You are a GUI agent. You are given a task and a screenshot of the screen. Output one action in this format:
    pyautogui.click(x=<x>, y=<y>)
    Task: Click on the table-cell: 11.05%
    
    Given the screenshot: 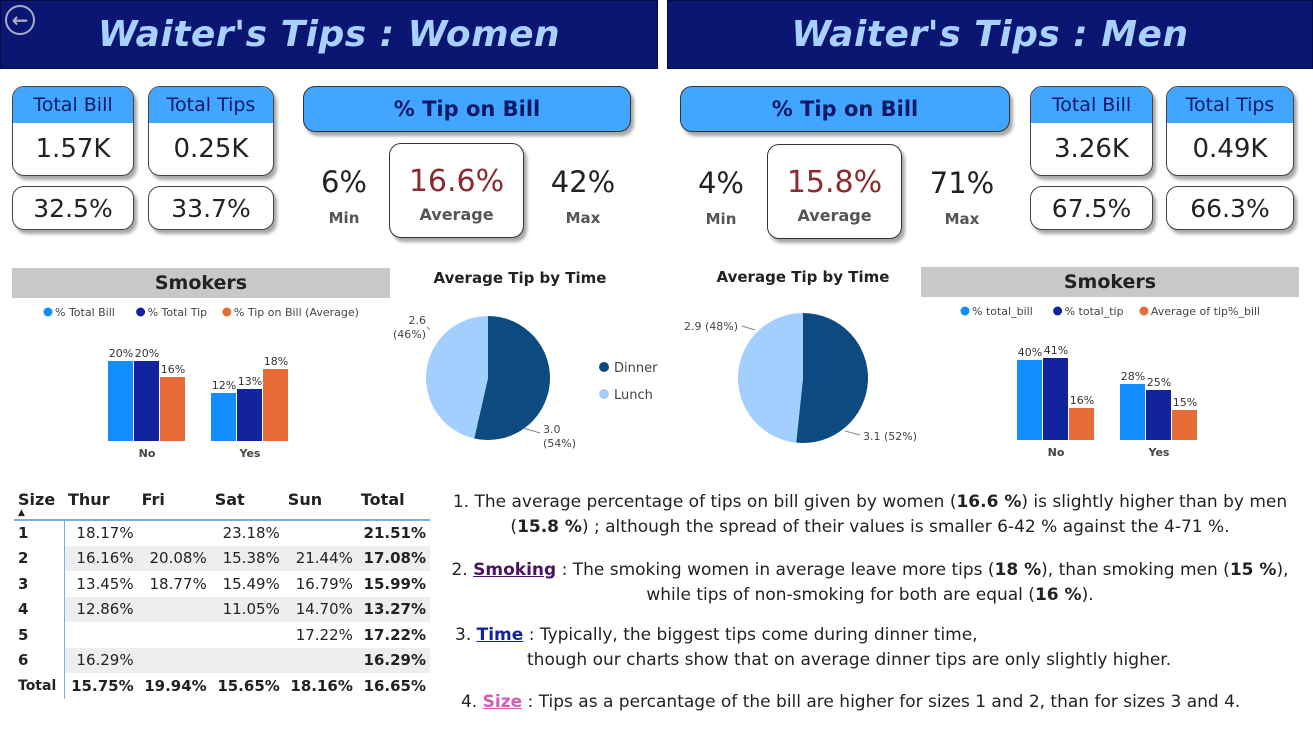 What is the action you would take?
    pyautogui.click(x=247, y=609)
    